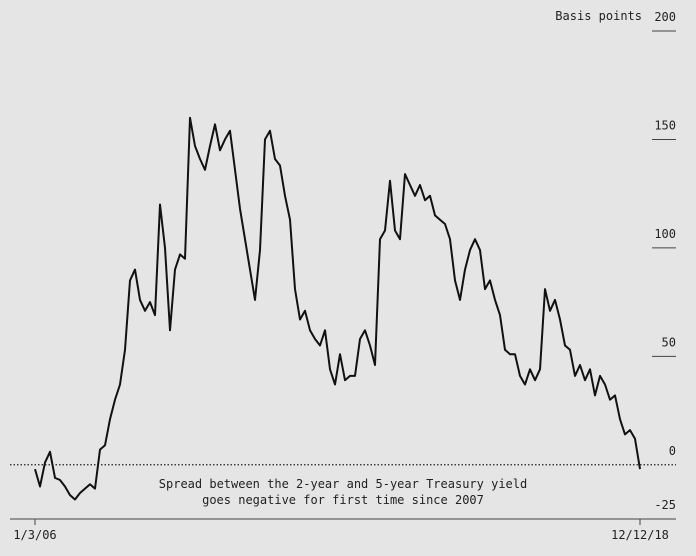  Describe the element at coordinates (665, 234) in the screenshot. I see `y-tick-label: 100` at that location.